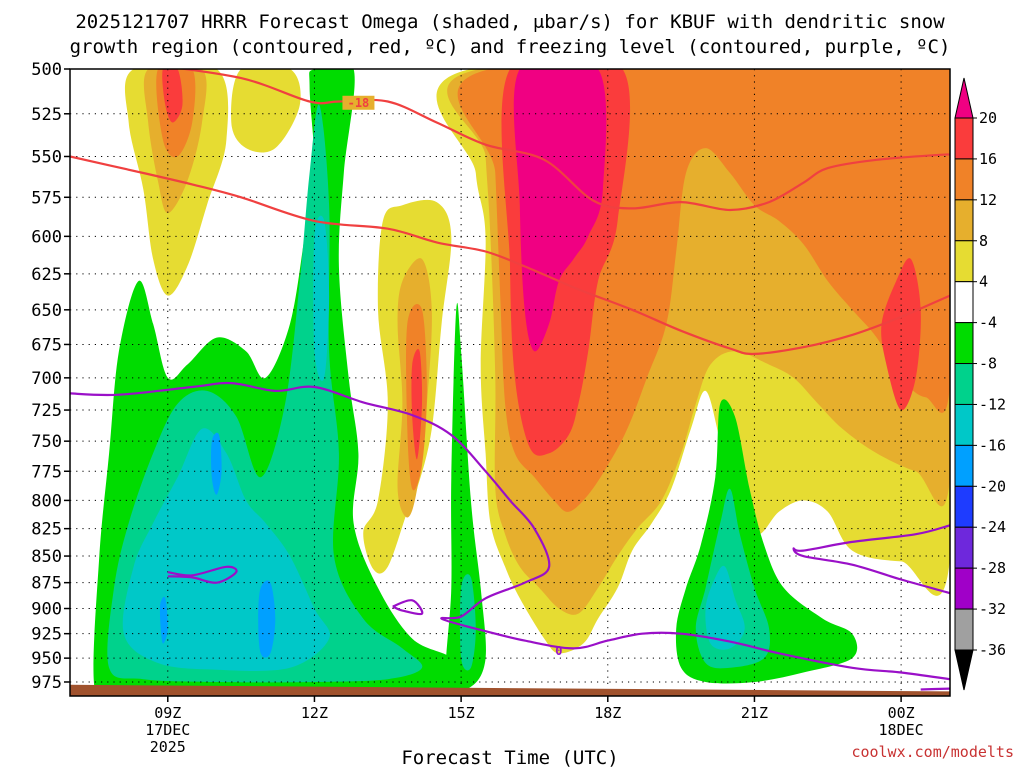 This screenshot has width=1024, height=768. Describe the element at coordinates (46, 472) in the screenshot. I see `y-tick-label-775: 775` at that location.